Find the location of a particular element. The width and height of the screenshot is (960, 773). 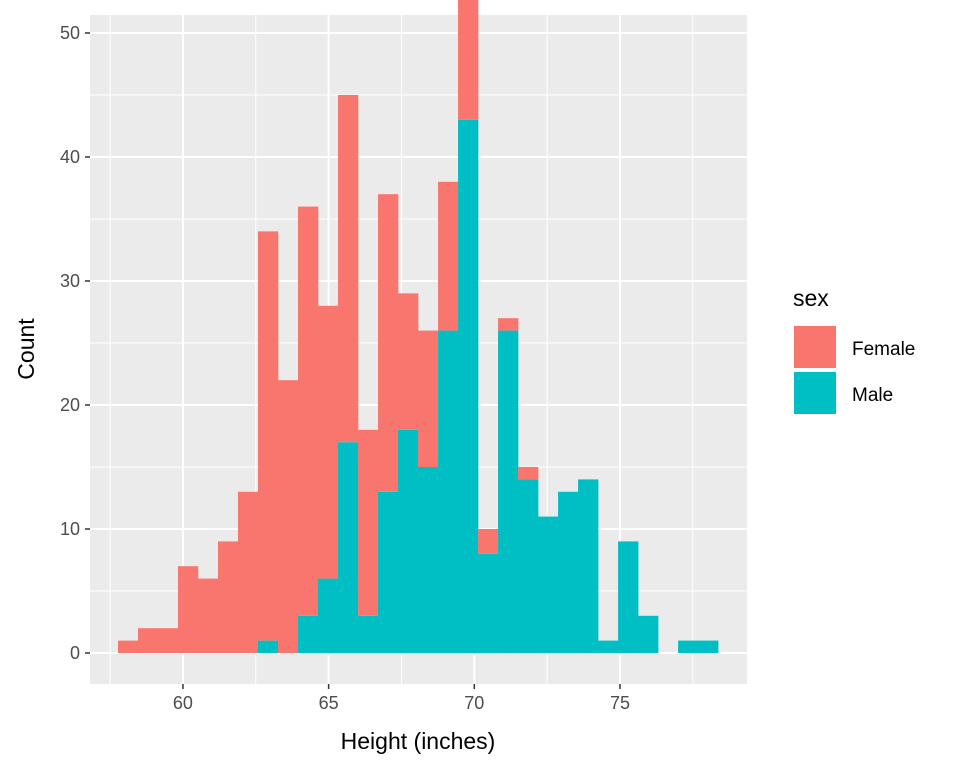

legend-key-female is located at coordinates (815, 347).